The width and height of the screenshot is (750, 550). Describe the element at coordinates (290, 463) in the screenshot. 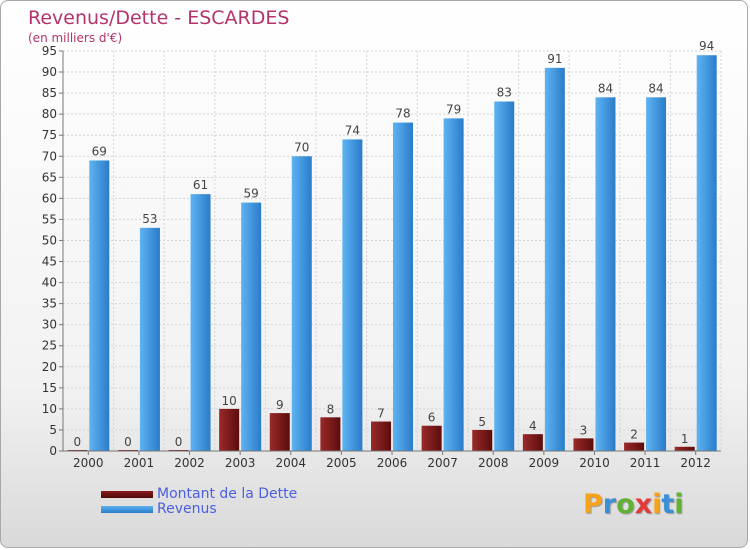

I see `x-tick-label: 2004` at that location.